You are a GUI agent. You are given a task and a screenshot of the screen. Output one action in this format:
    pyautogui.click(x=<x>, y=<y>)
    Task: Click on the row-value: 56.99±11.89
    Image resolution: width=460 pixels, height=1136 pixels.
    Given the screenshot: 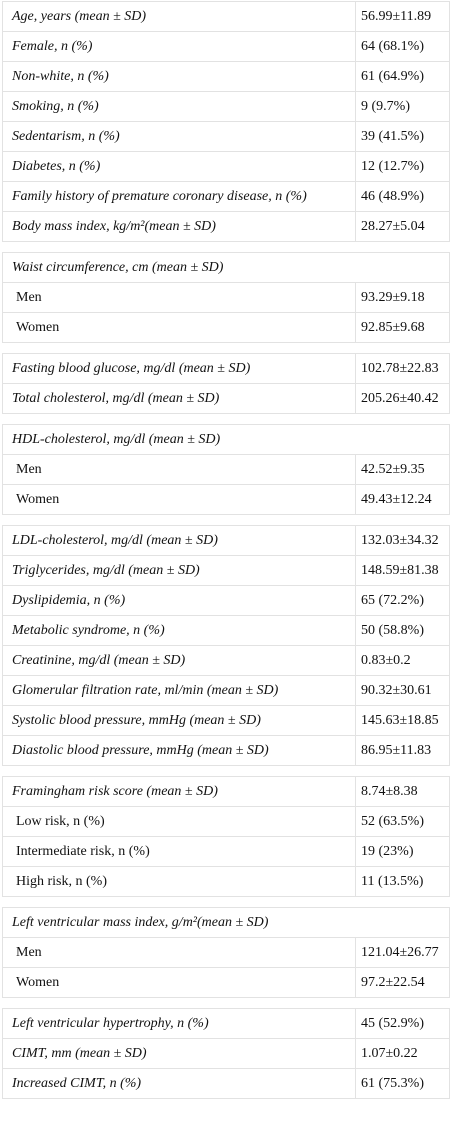 What is the action you would take?
    pyautogui.click(x=402, y=16)
    